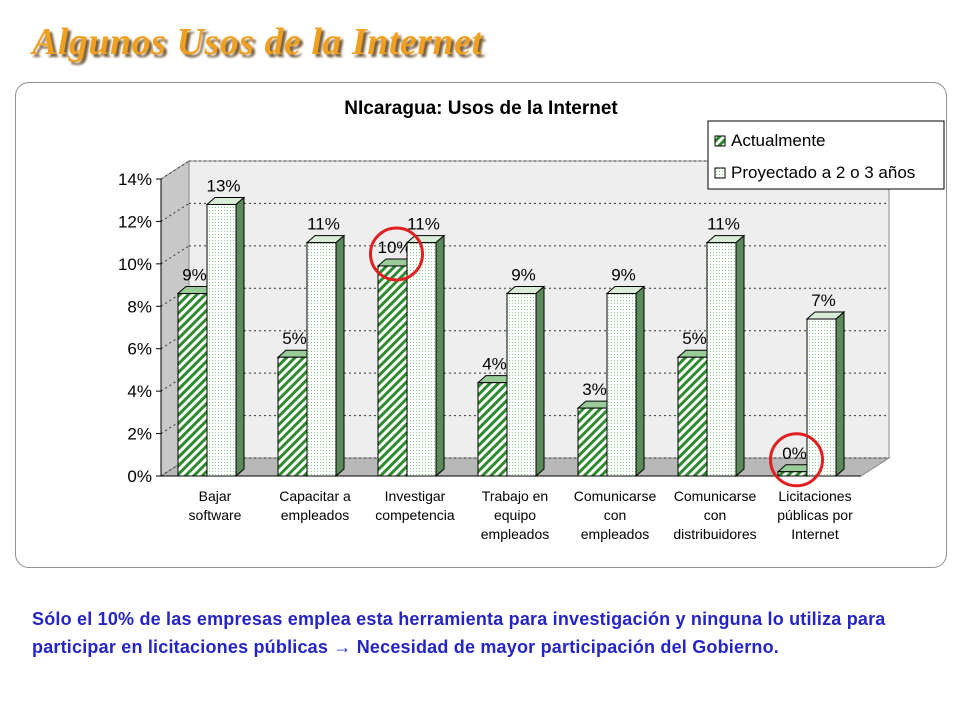  What do you see at coordinates (139, 476) in the screenshot?
I see `y-tick-label: 0%` at bounding box center [139, 476].